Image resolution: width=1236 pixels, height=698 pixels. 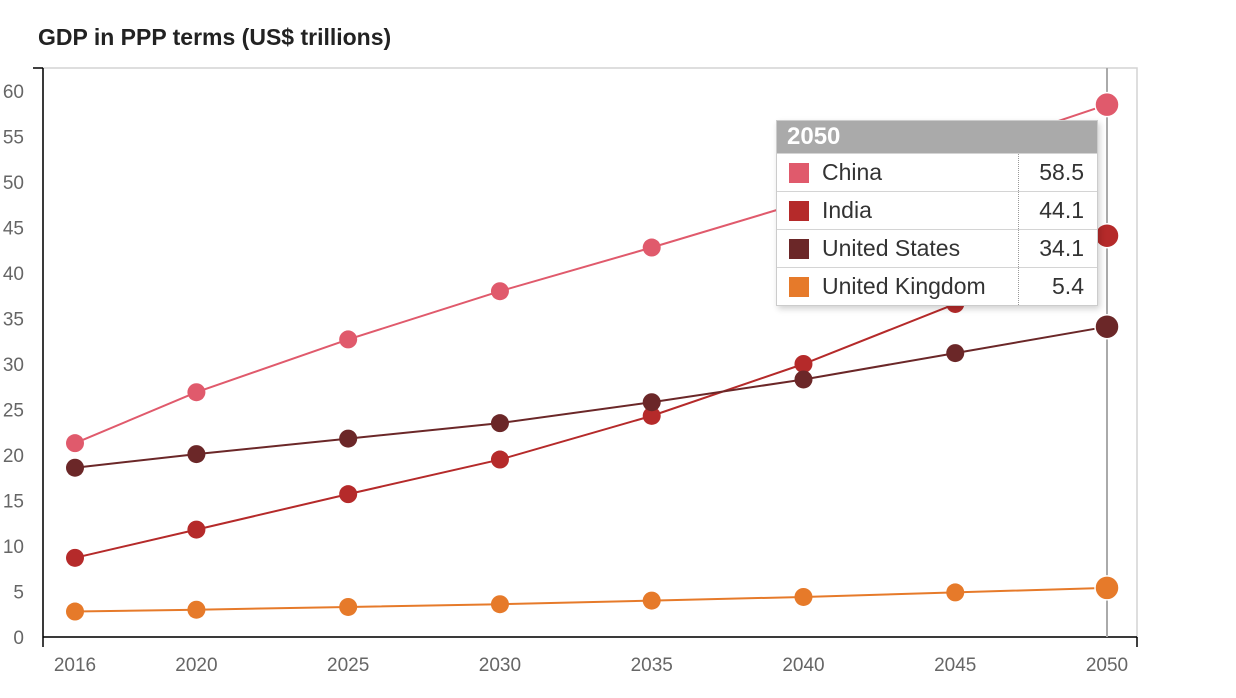 What do you see at coordinates (13, 456) in the screenshot?
I see `y-tick-label: 20` at bounding box center [13, 456].